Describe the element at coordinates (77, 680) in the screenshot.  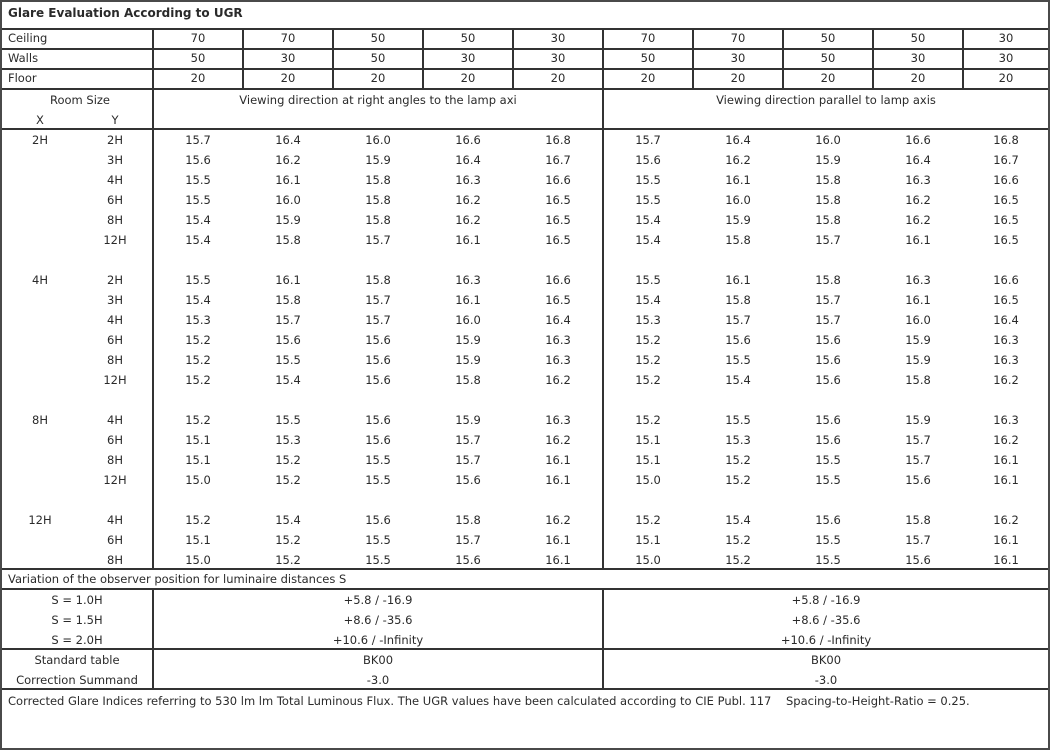
I see `correction-summand-label: Correction Summand` at that location.